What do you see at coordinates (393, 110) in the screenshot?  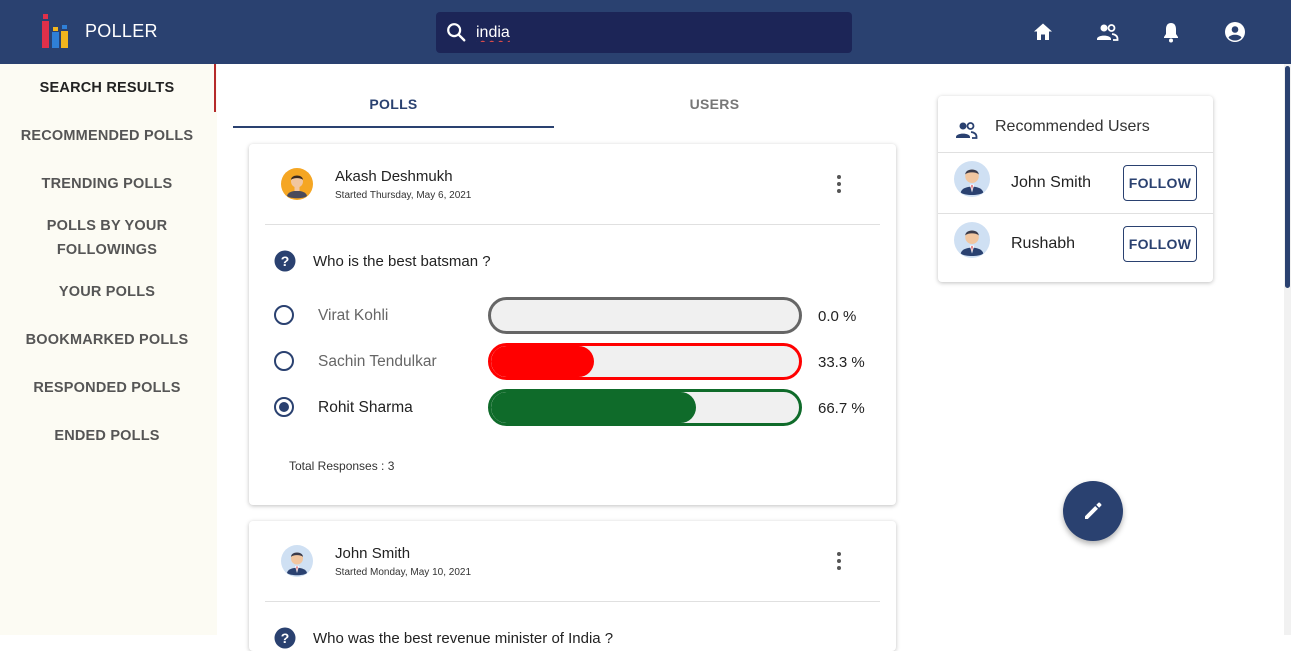 I see `tab-polls: POLLS` at bounding box center [393, 110].